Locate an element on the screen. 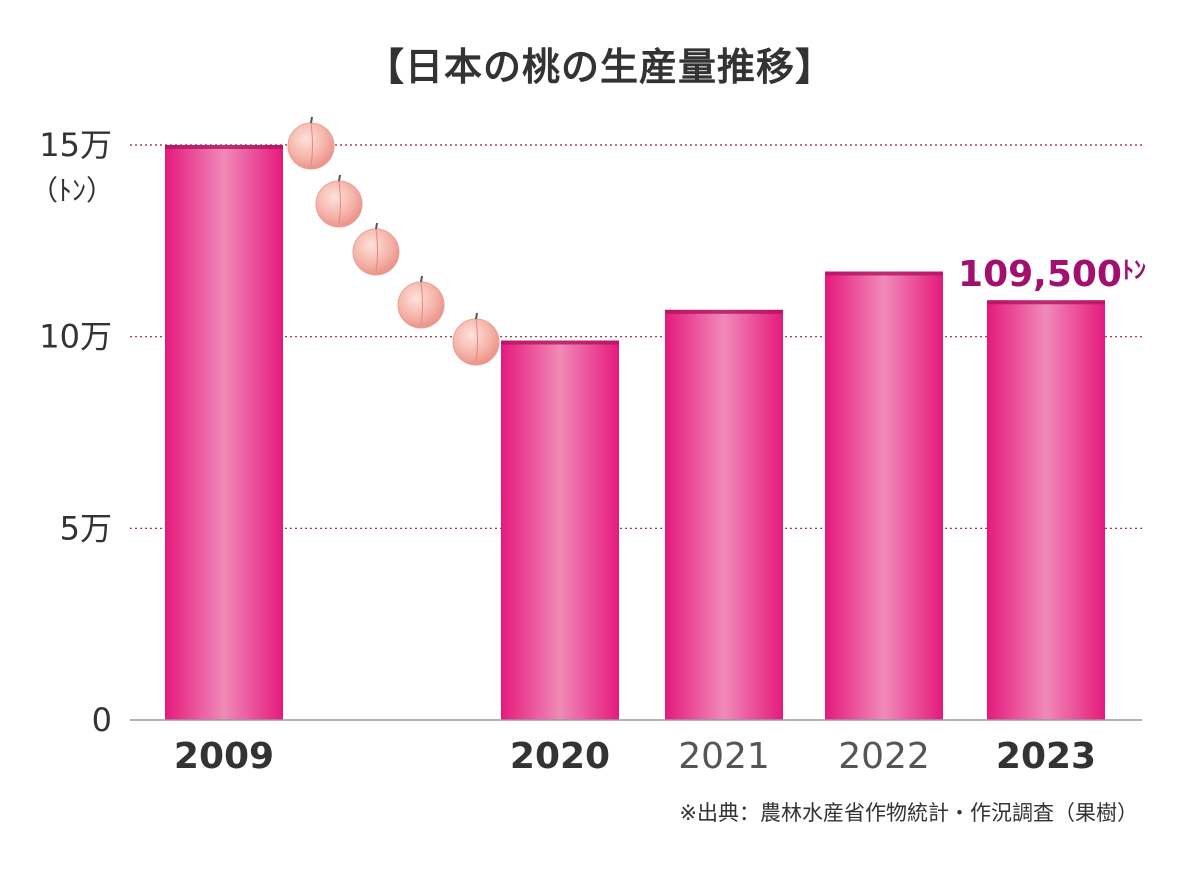  source-note: ※出典：農林水産省作物統計・作況調査（果樹） is located at coordinates (908, 813).